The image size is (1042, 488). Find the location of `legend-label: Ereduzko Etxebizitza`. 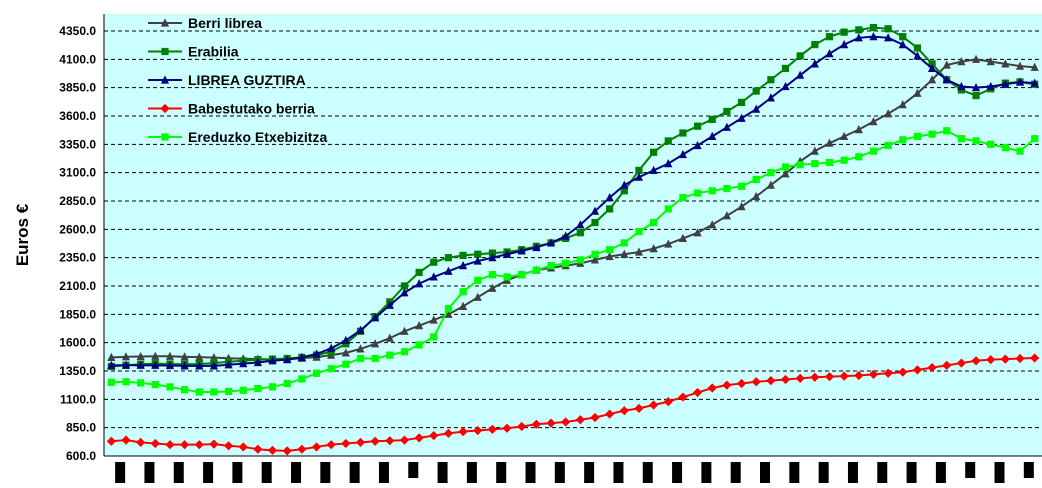

legend-label: Ereduzko Etxebizitza is located at coordinates (257, 137).